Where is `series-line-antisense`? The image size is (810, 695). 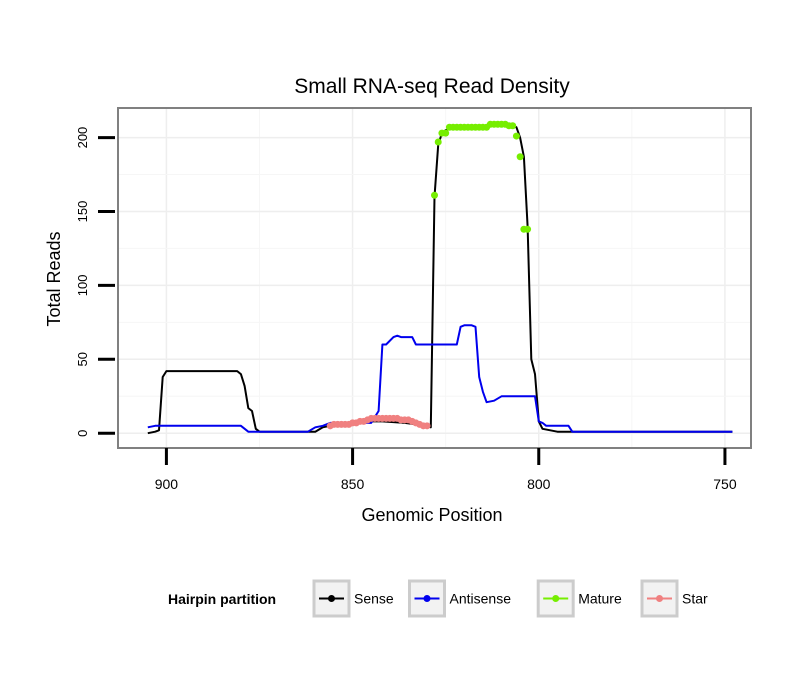 series-line-antisense is located at coordinates (440, 378).